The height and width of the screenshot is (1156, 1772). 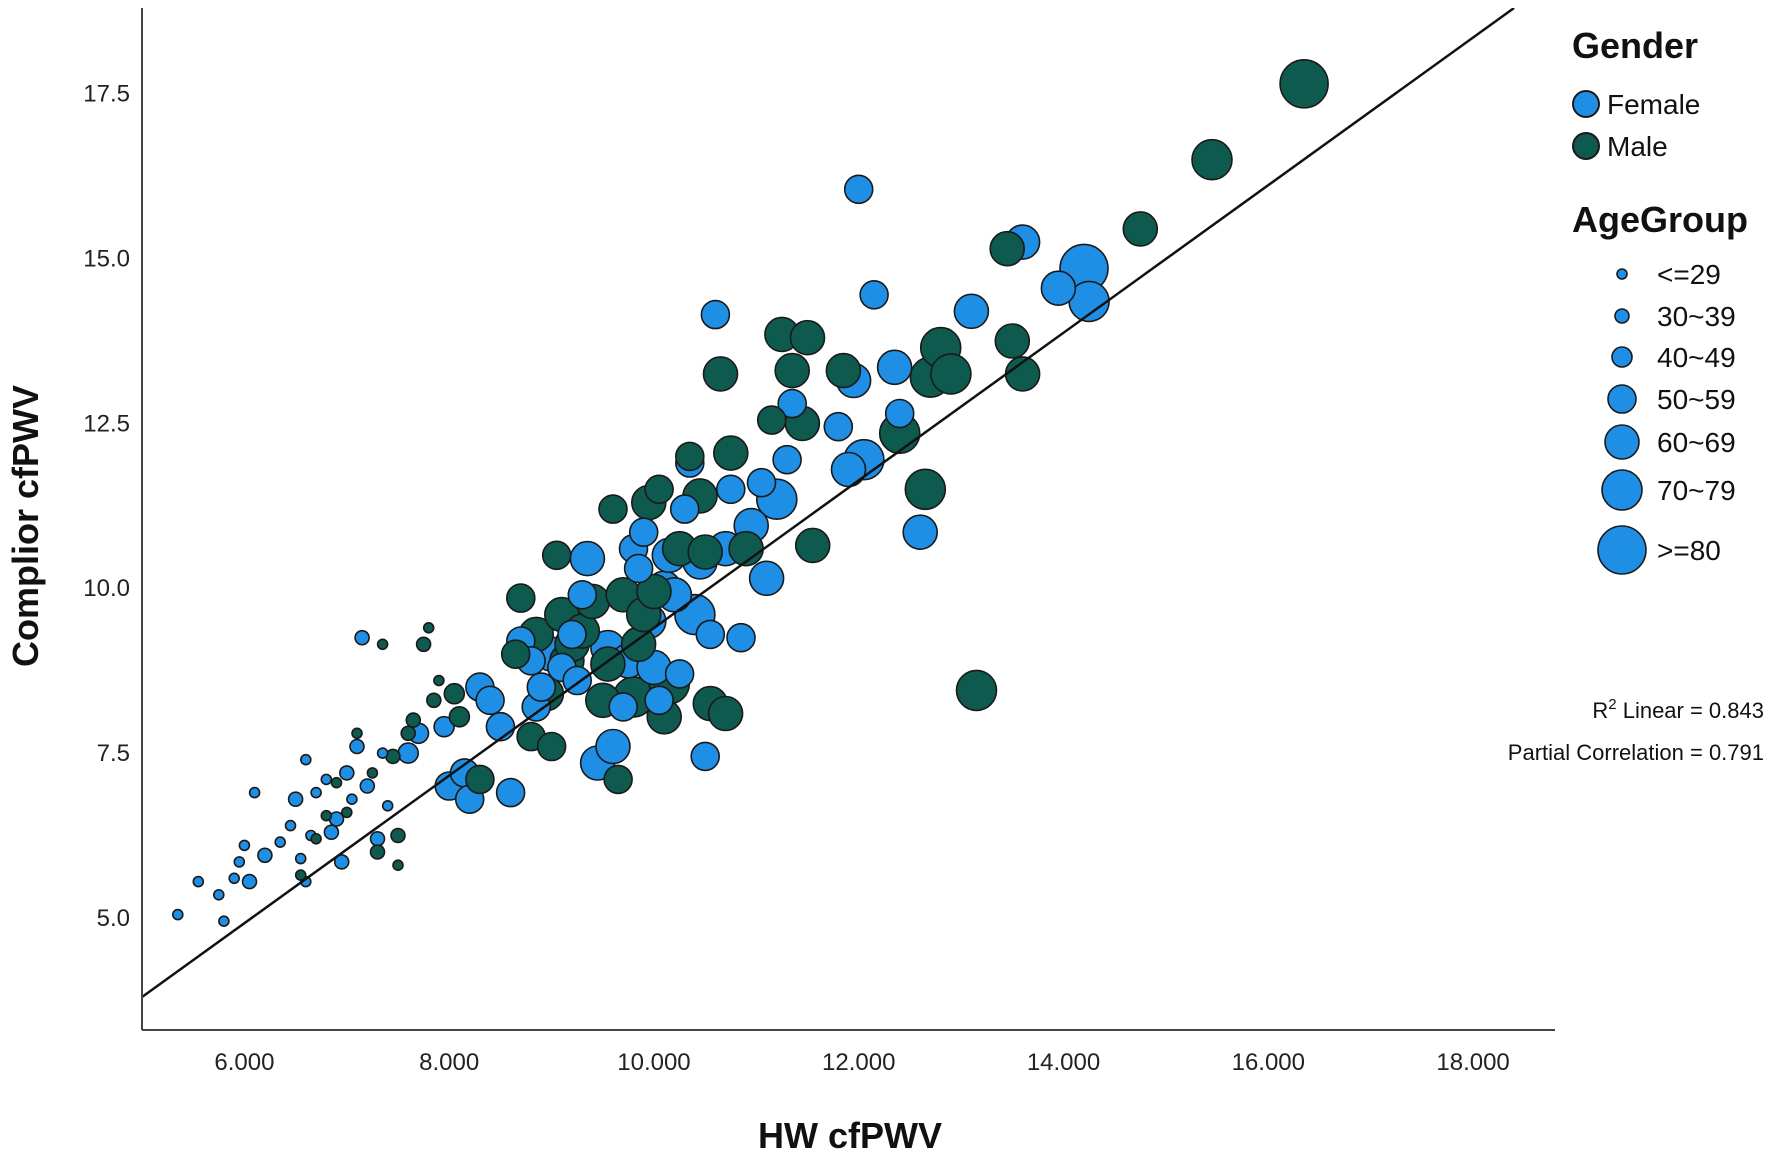 What do you see at coordinates (1689, 550) in the screenshot?
I see `legend-age-label: >=80` at bounding box center [1689, 550].